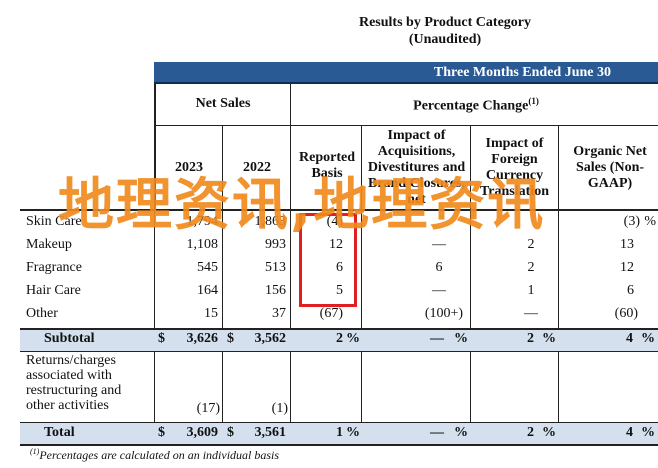 The width and height of the screenshot is (658, 468). Describe the element at coordinates (610, 167) in the screenshot. I see `organic-header: Organic Net Sales (Non-GAAP)` at that location.